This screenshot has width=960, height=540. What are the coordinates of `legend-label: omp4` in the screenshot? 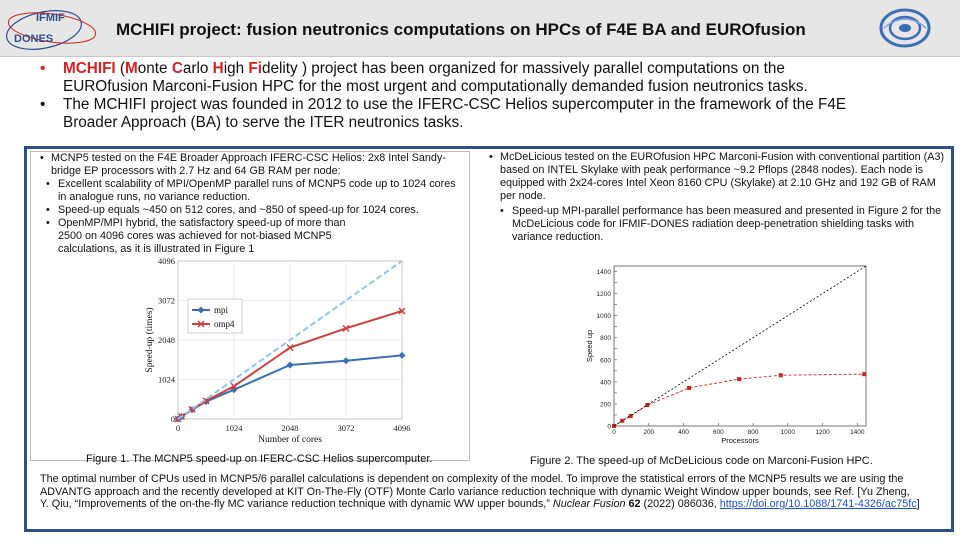 It's located at (224, 324).